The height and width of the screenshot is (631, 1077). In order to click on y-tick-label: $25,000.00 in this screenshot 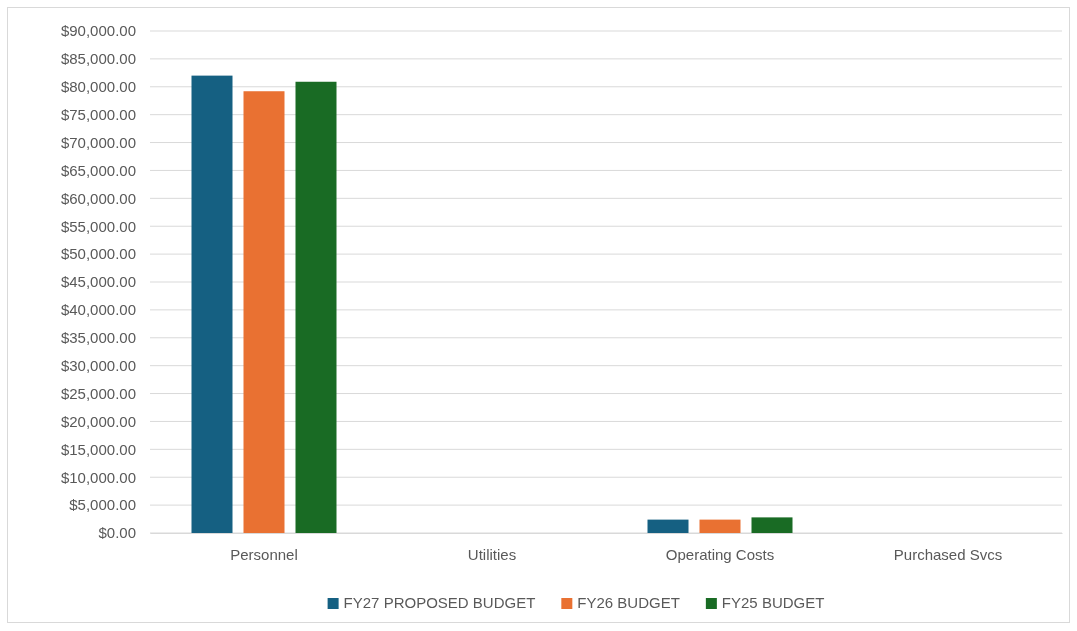, I will do `click(98, 393)`.